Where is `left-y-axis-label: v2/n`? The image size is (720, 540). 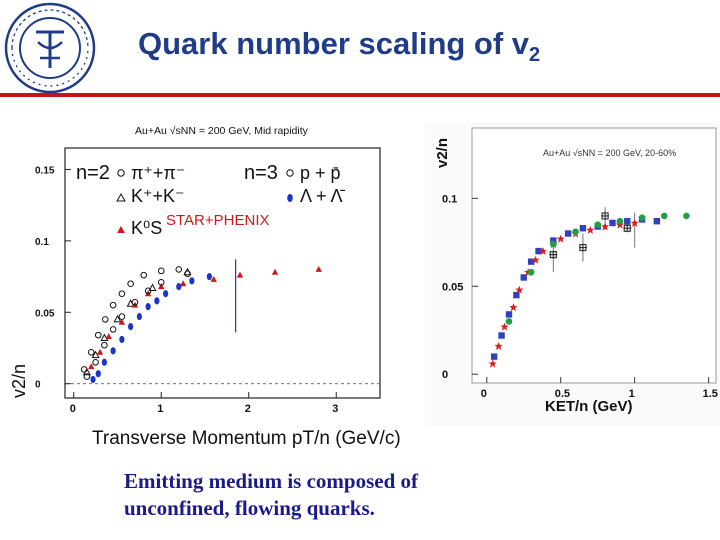 left-y-axis-label: v2/n is located at coordinates (19, 381).